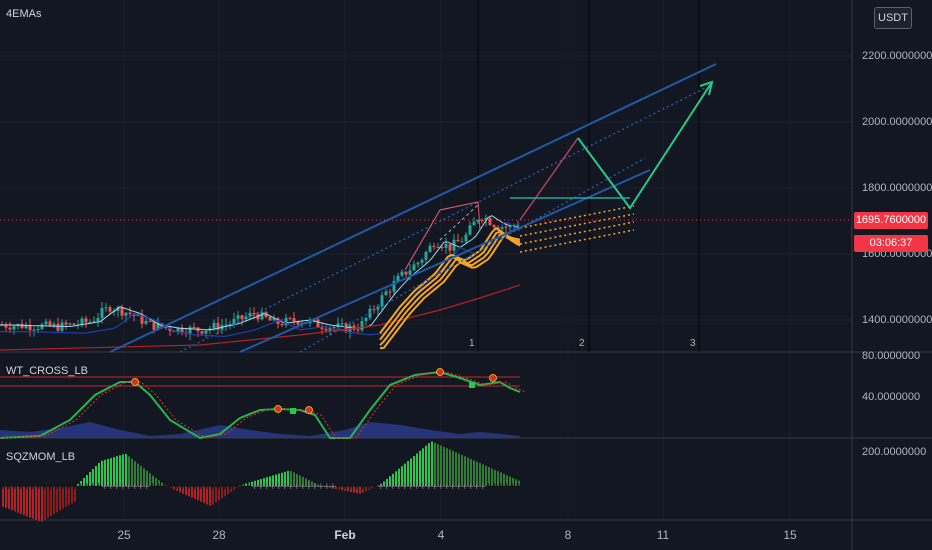 The height and width of the screenshot is (550, 932). I want to click on wt-cross-dot, so click(309, 410).